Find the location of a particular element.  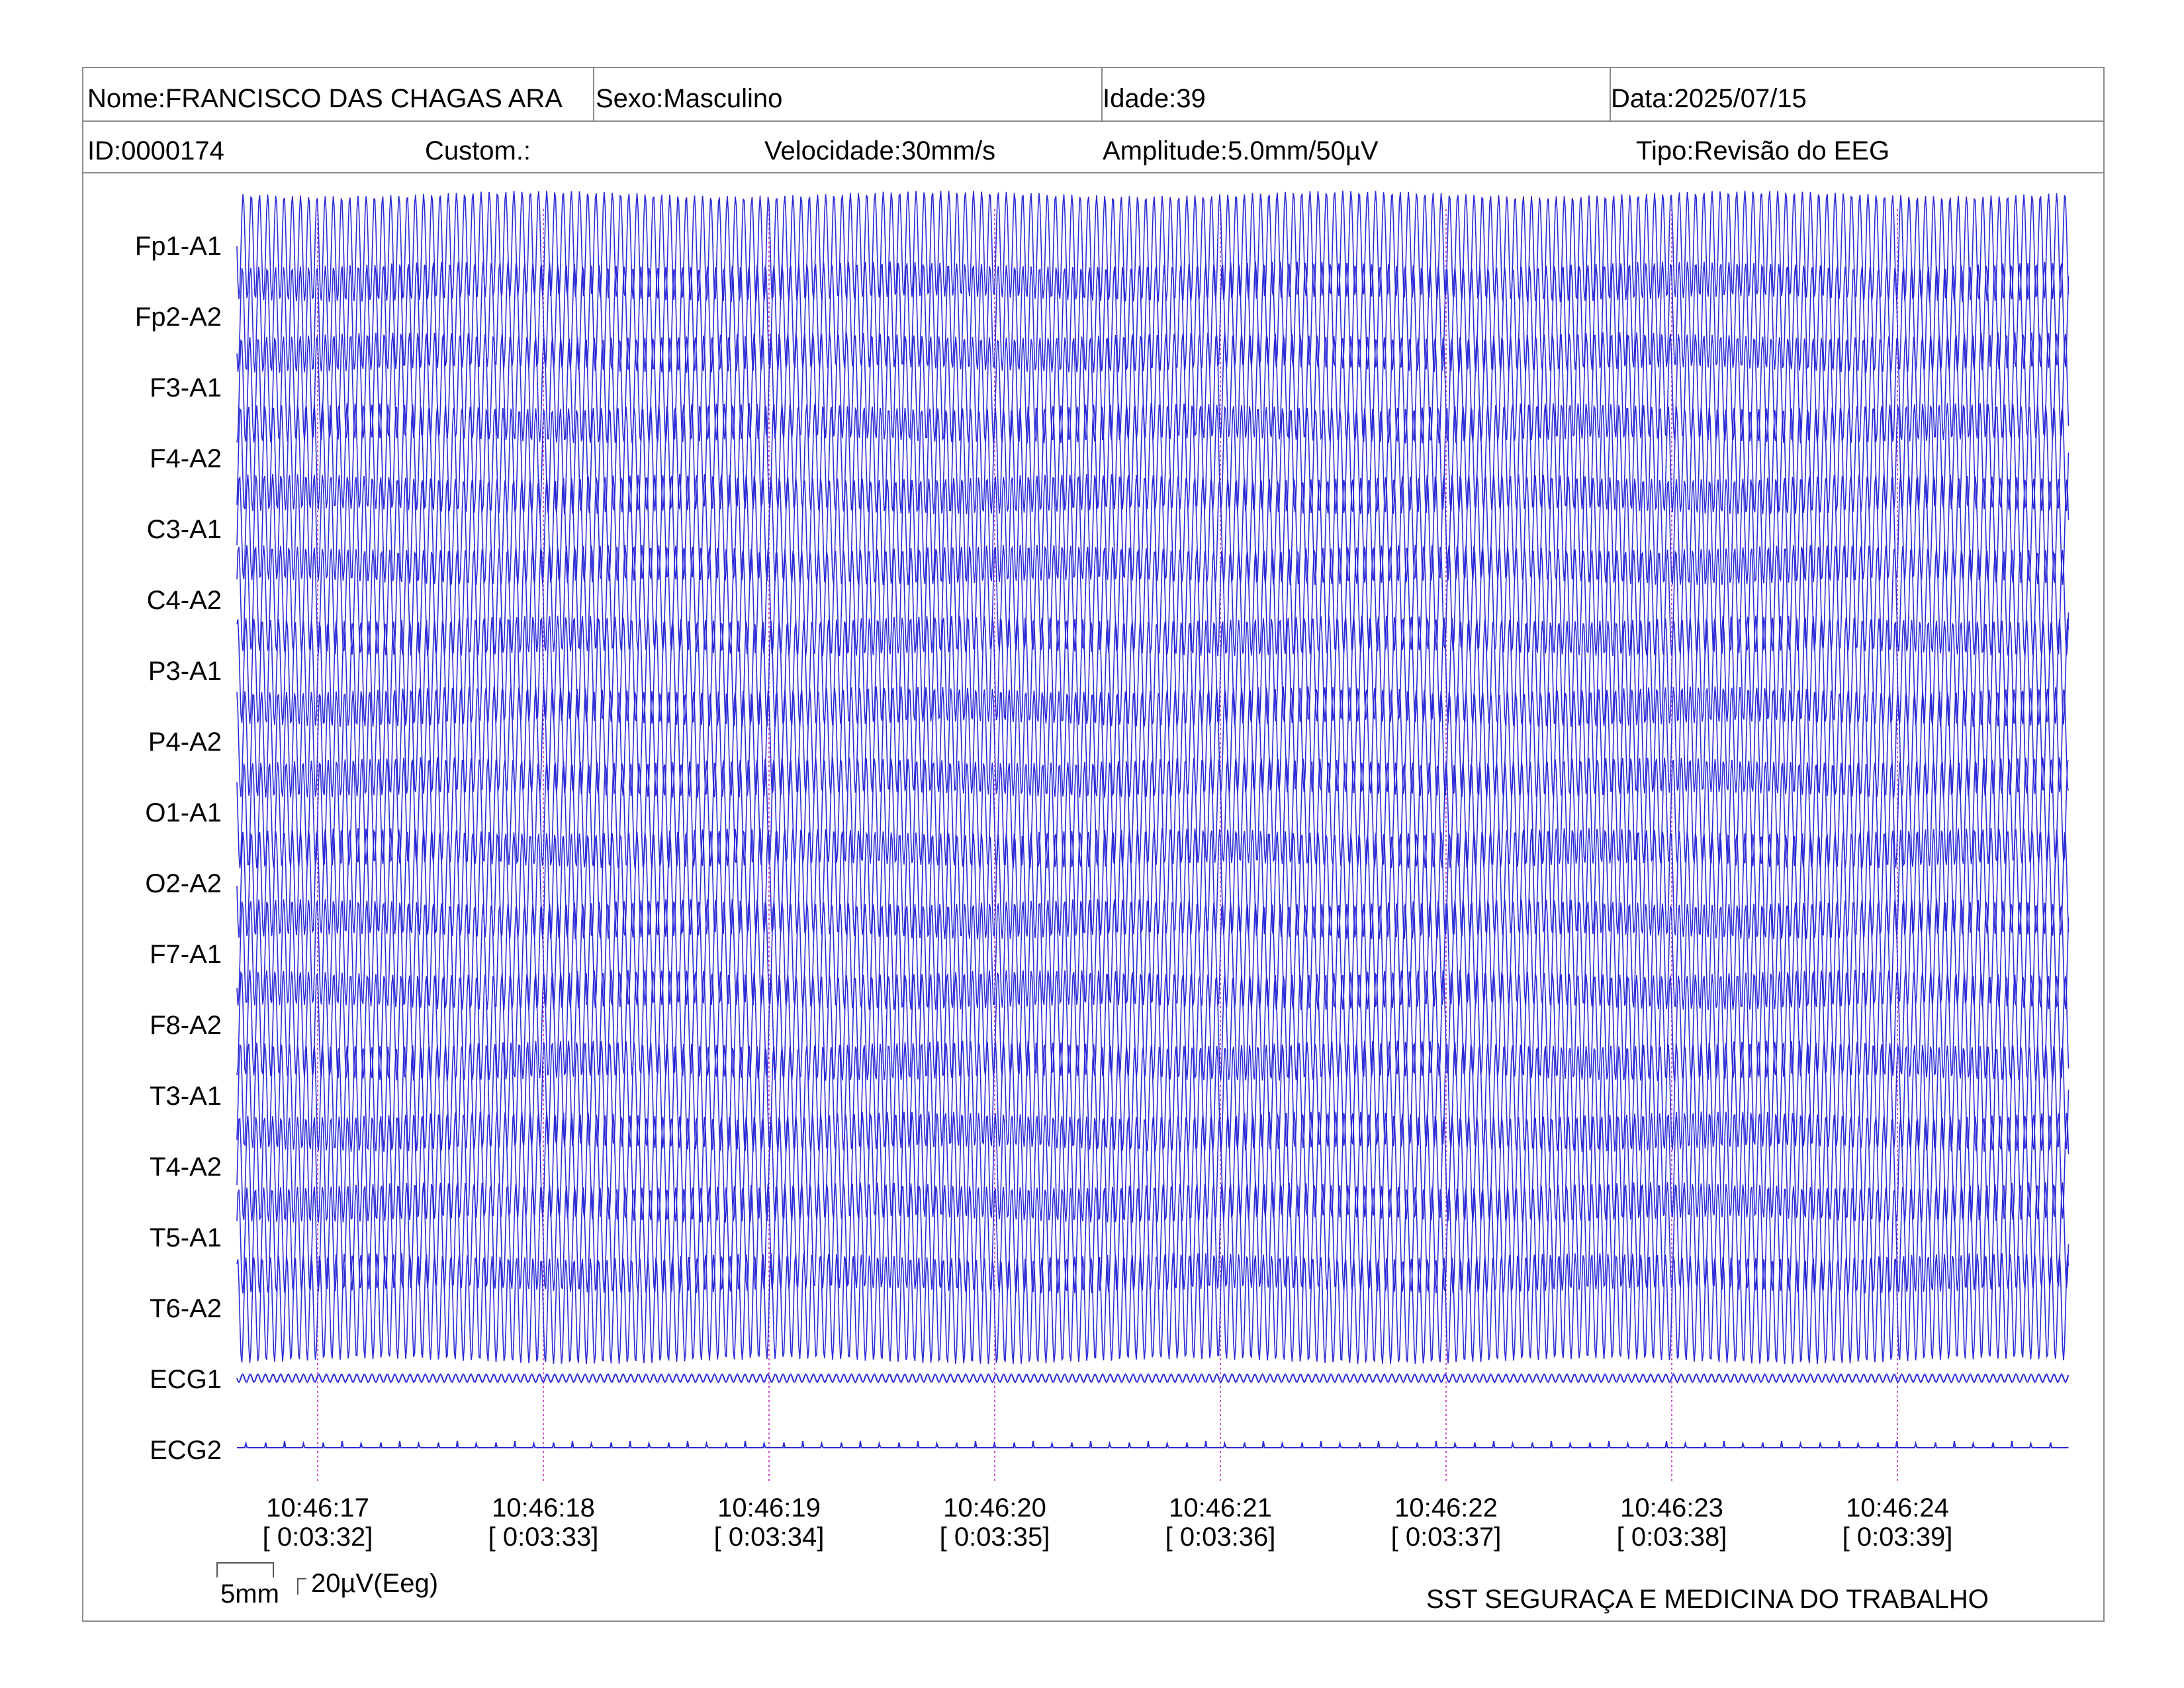

channel-label: F4-A2 is located at coordinates (186, 458).